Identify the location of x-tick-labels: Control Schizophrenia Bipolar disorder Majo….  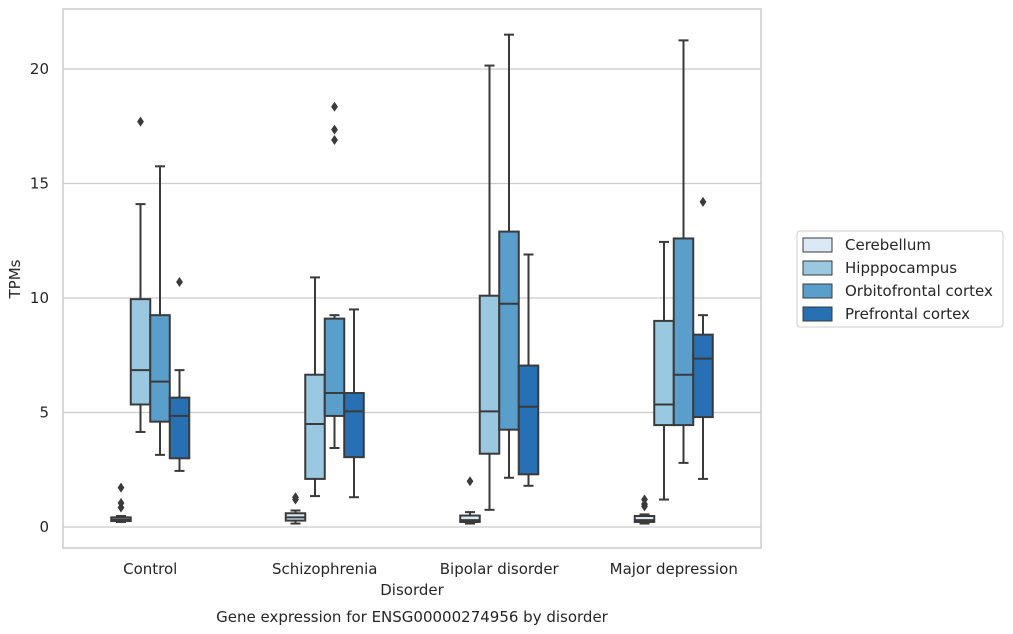
(430, 569).